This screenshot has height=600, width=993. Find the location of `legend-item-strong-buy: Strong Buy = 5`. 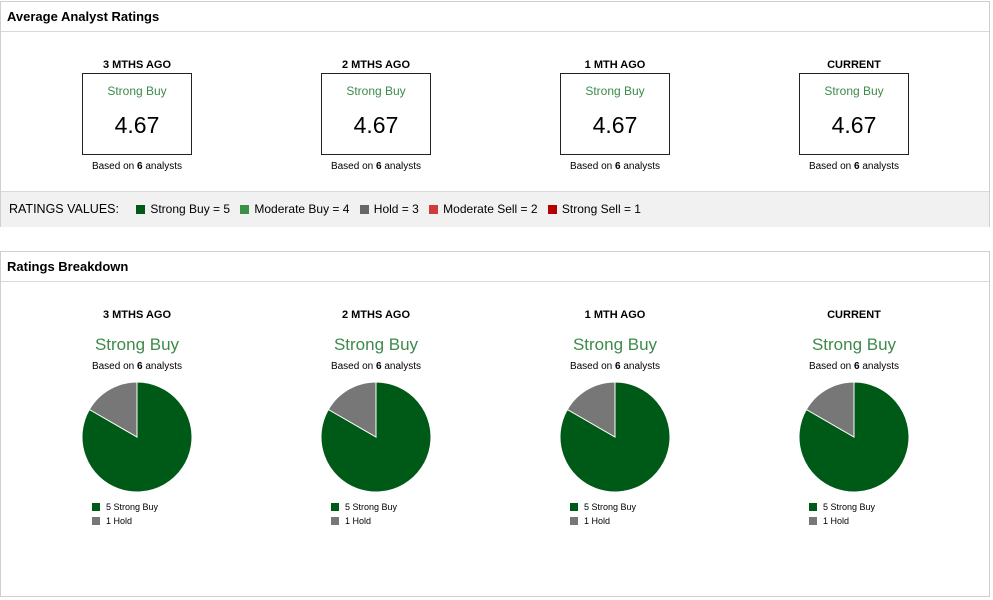

legend-item-strong-buy: Strong Buy = 5 is located at coordinates (183, 209).